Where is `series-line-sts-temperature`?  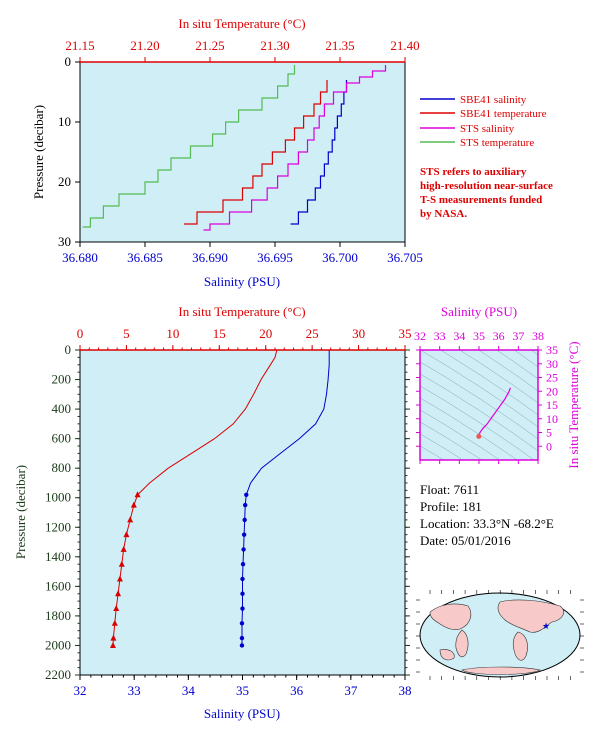
series-line-sts-temperature is located at coordinates (189, 146).